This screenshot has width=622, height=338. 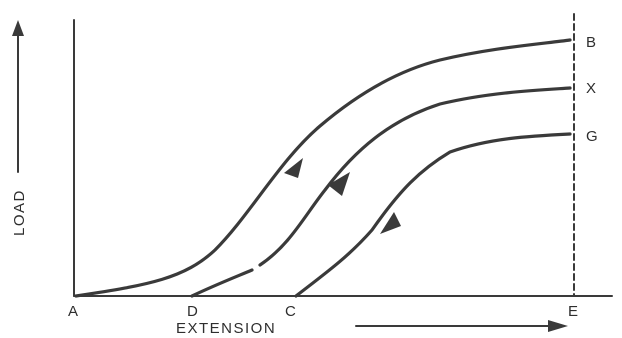 I want to click on curve-g-arrowhead, so click(x=390, y=223).